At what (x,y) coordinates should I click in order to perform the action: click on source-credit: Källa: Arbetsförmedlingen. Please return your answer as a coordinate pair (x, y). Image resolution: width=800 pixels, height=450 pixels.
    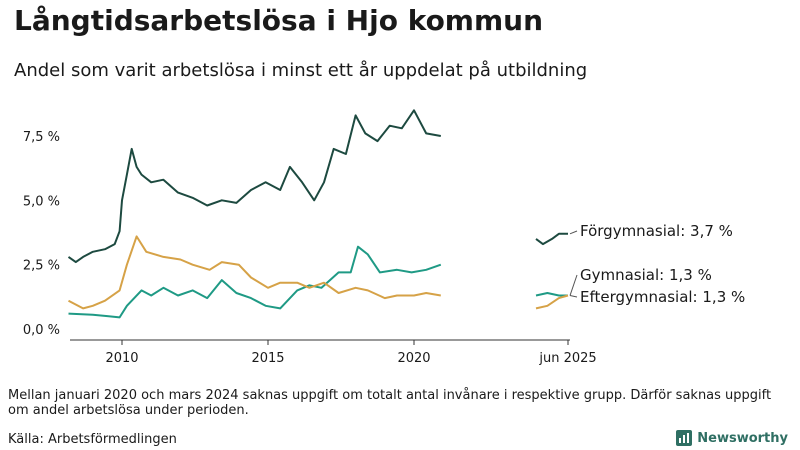
    Looking at the image, I should click on (92, 439).